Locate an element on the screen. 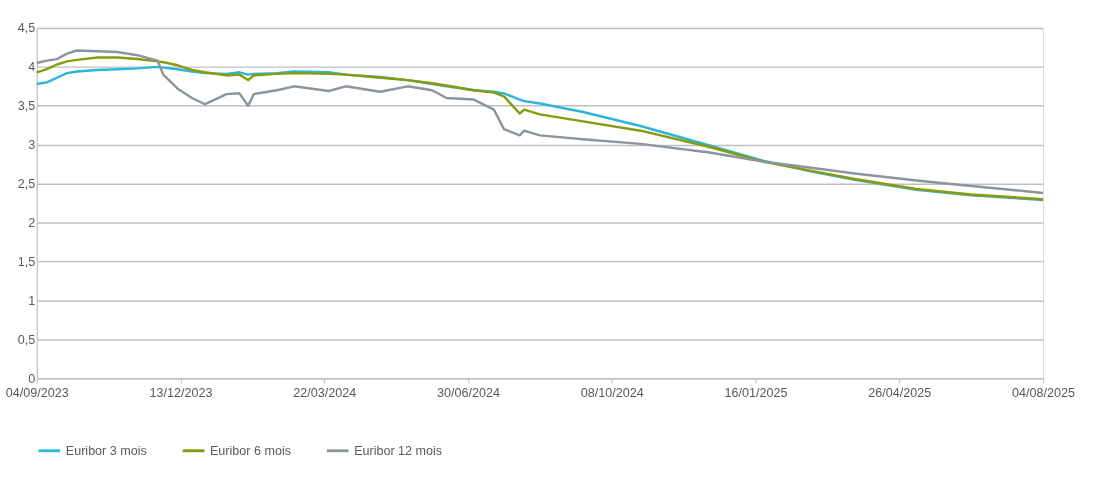 The width and height of the screenshot is (1104, 477). y-tick-label: 4 is located at coordinates (32, 67).